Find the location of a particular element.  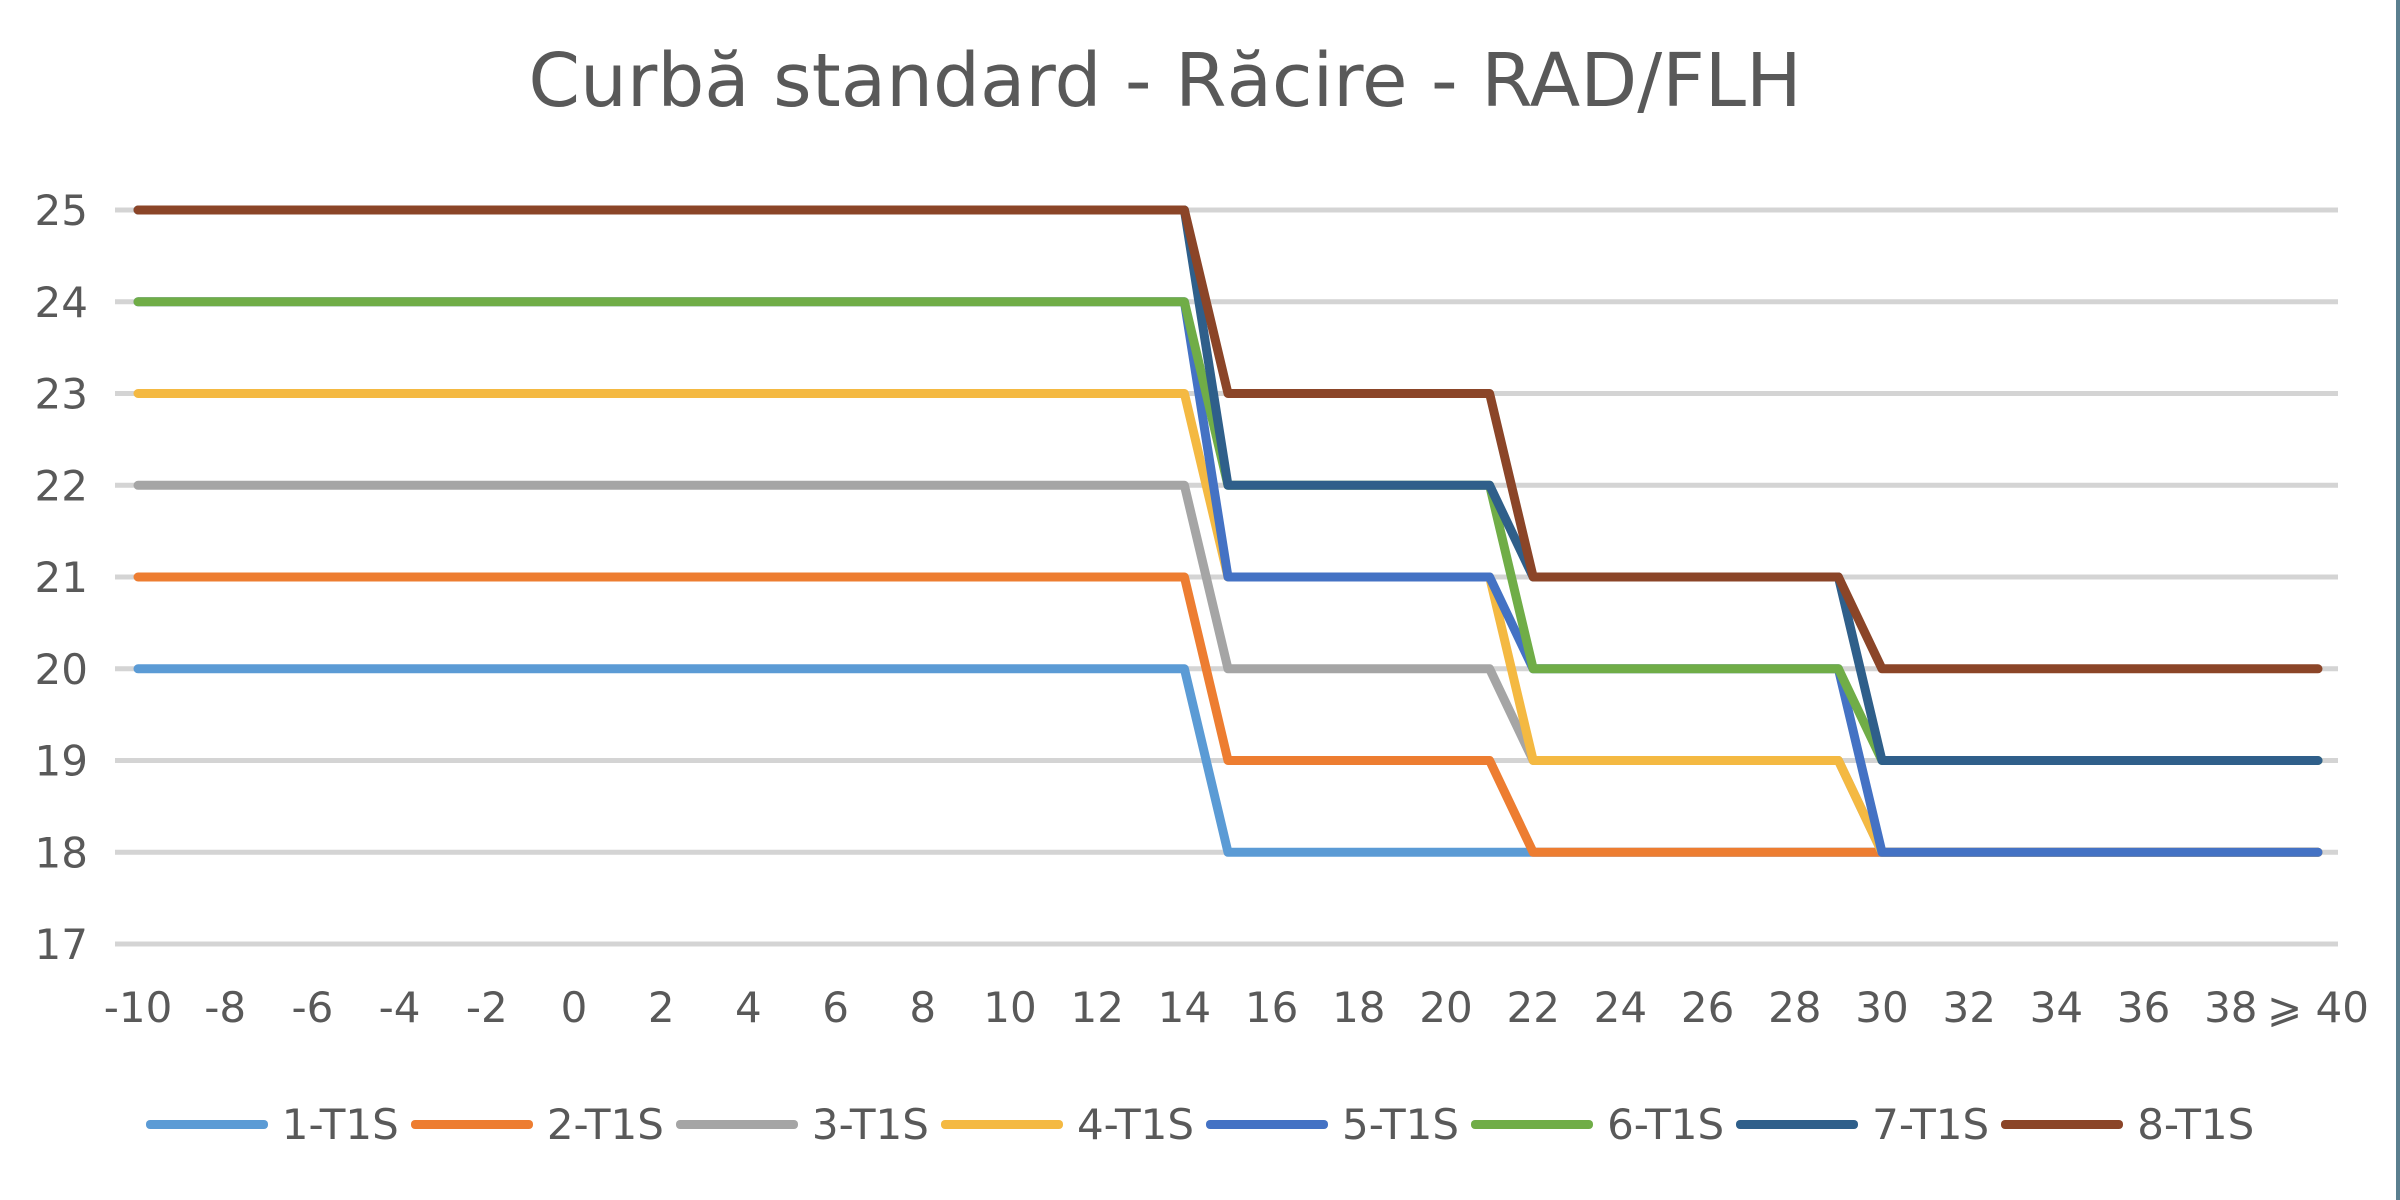

legend-item-5: 5-T1S is located at coordinates (1332, 1124).